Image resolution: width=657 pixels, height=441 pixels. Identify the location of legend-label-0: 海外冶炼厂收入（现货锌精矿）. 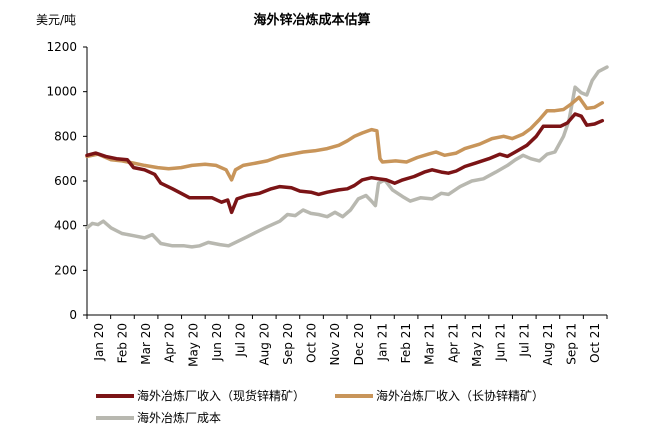
(221, 395).